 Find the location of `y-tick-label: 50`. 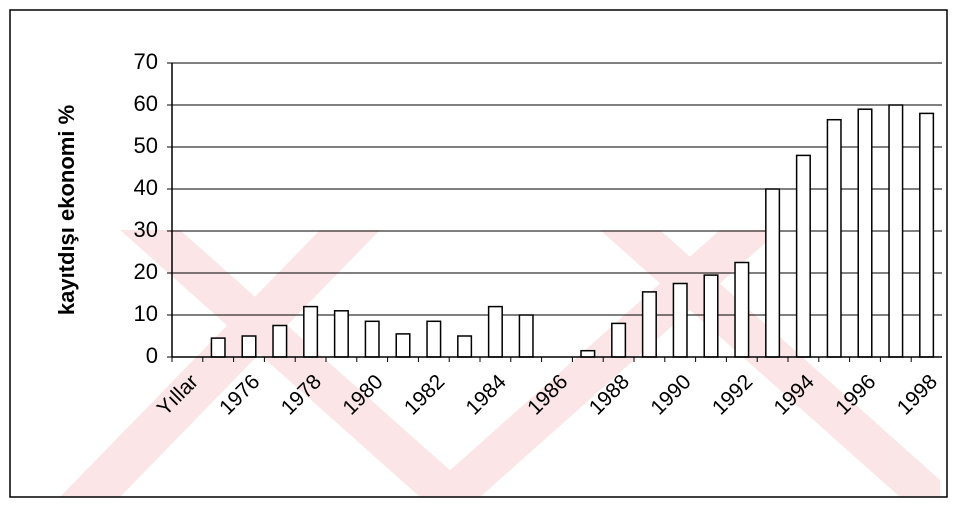

y-tick-label: 50 is located at coordinates (146, 145).